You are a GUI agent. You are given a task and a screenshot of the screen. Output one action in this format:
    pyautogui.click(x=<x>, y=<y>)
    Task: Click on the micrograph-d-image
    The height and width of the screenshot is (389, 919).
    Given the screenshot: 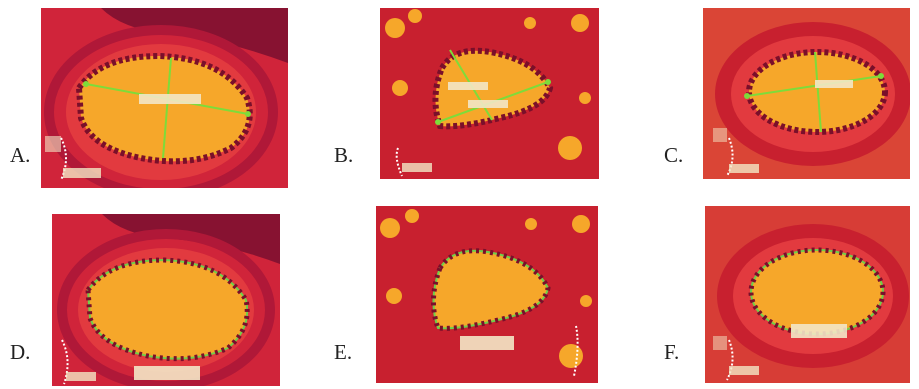 What is the action you would take?
    pyautogui.click(x=166, y=300)
    